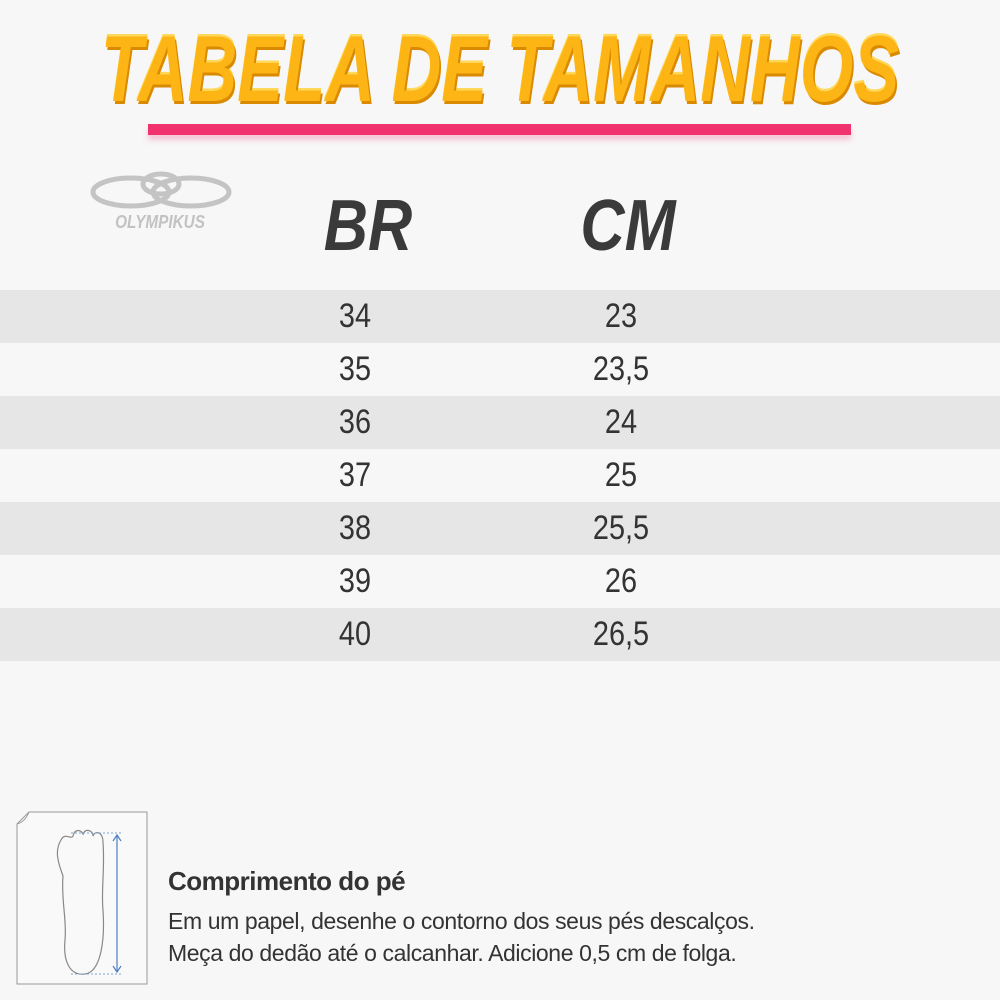 Image resolution: width=1000 pixels, height=1000 pixels. Describe the element at coordinates (500, 316) in the screenshot. I see `table-row: 34 23` at that location.